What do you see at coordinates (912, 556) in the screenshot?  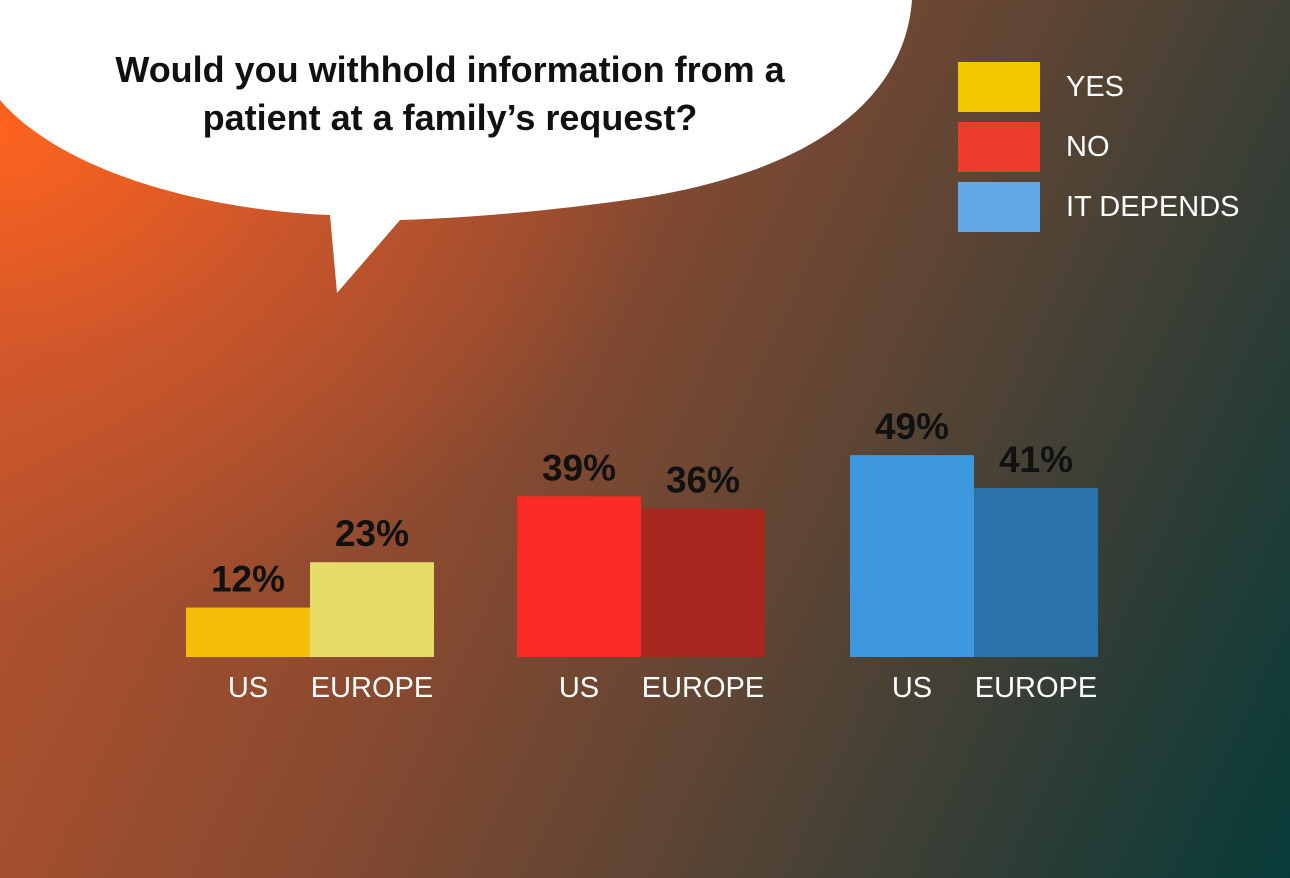 I see `bar-it-depends-us` at bounding box center [912, 556].